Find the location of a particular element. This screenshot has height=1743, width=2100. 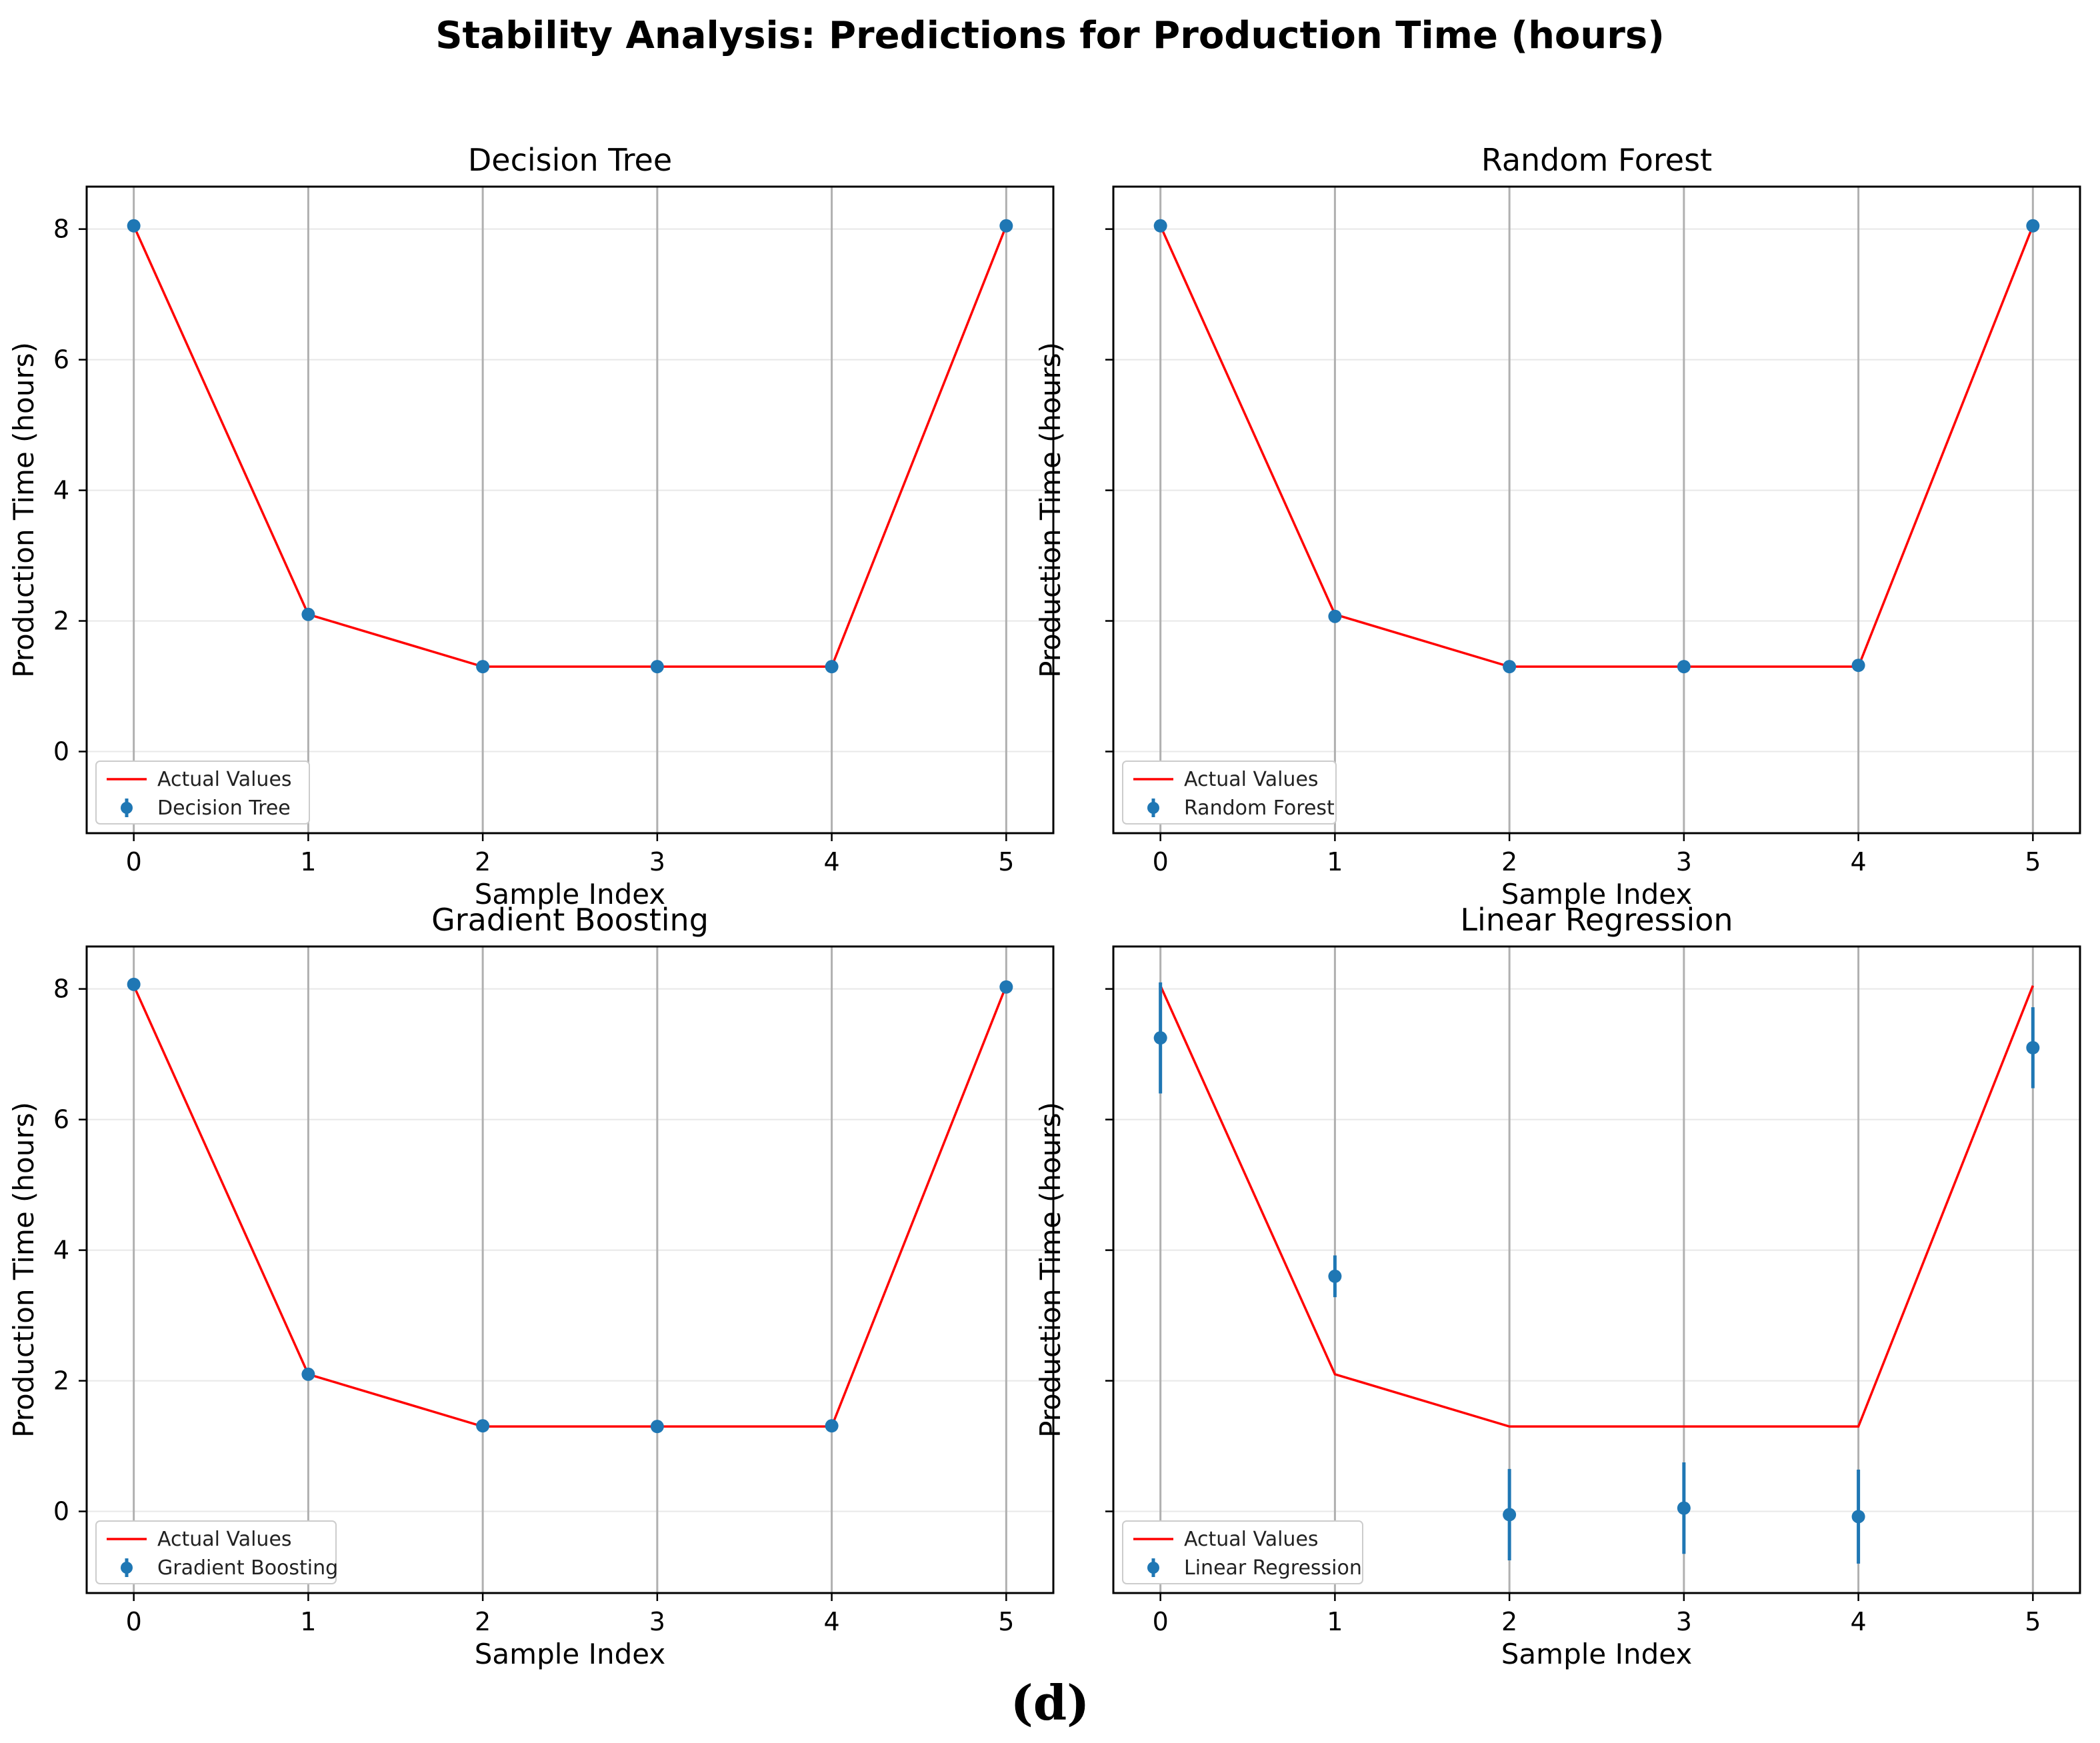

subplot-title: Gradient Boosting is located at coordinates (570, 920).